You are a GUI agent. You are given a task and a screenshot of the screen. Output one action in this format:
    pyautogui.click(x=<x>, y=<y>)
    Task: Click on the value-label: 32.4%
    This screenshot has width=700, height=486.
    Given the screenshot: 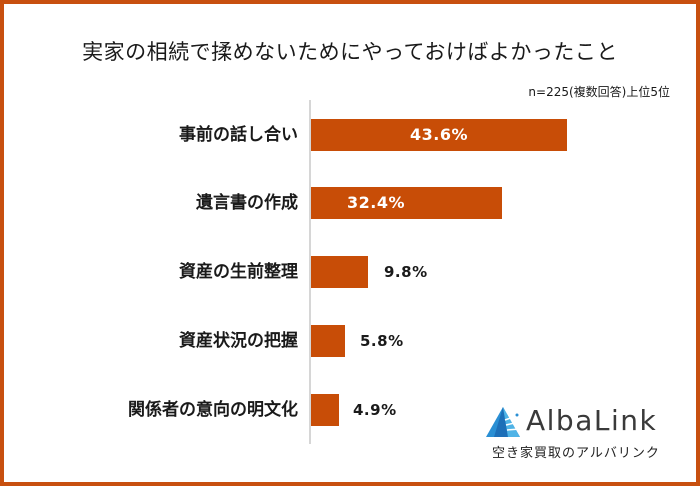 What is the action you would take?
    pyautogui.click(x=375, y=202)
    